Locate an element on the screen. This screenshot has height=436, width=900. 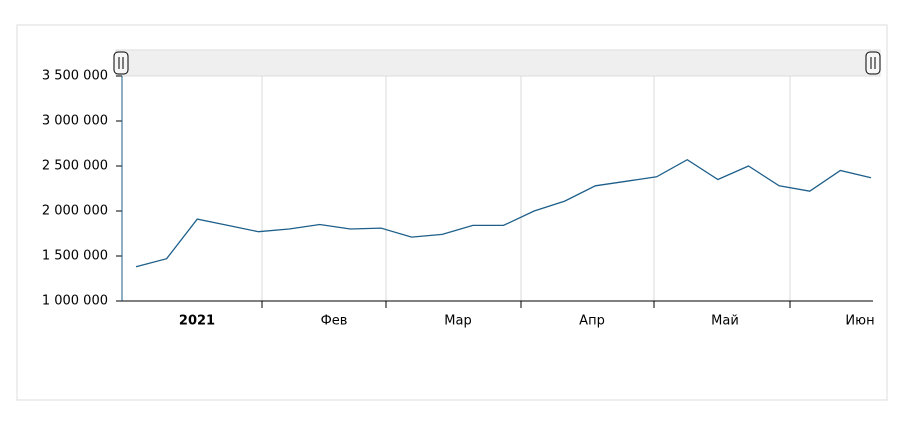
y-tick-label: 1 000 000 is located at coordinates (75, 301).